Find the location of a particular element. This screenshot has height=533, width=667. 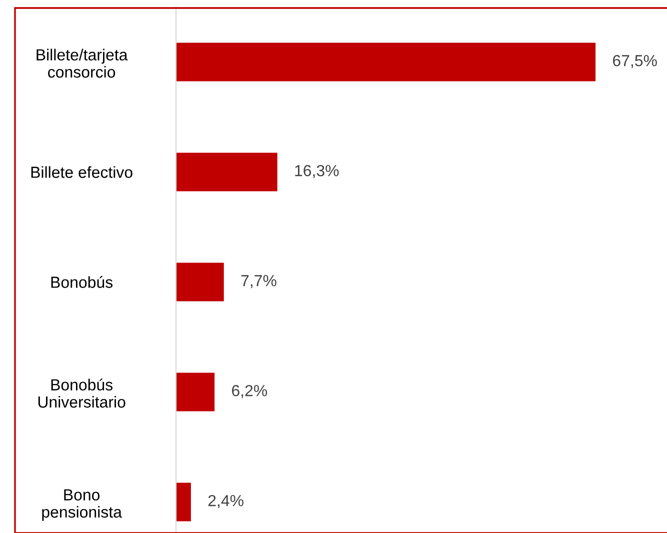

data-label: 7,7% is located at coordinates (258, 281).